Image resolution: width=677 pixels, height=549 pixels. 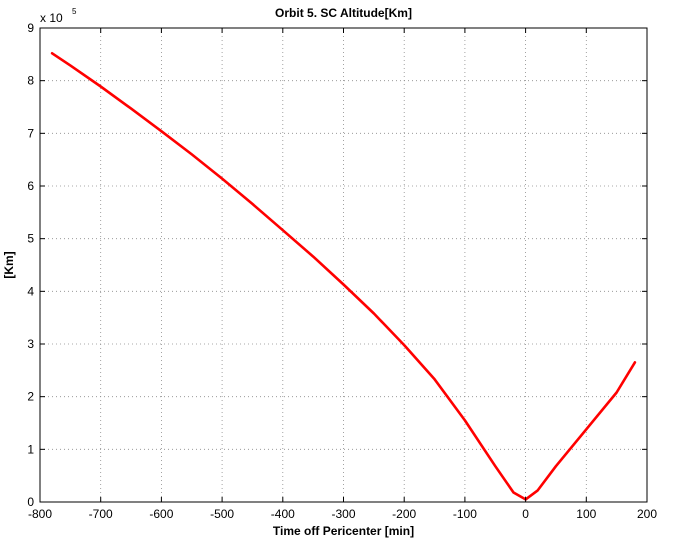 I want to click on y-axis-multiplier: x 10 5, so click(x=58, y=16).